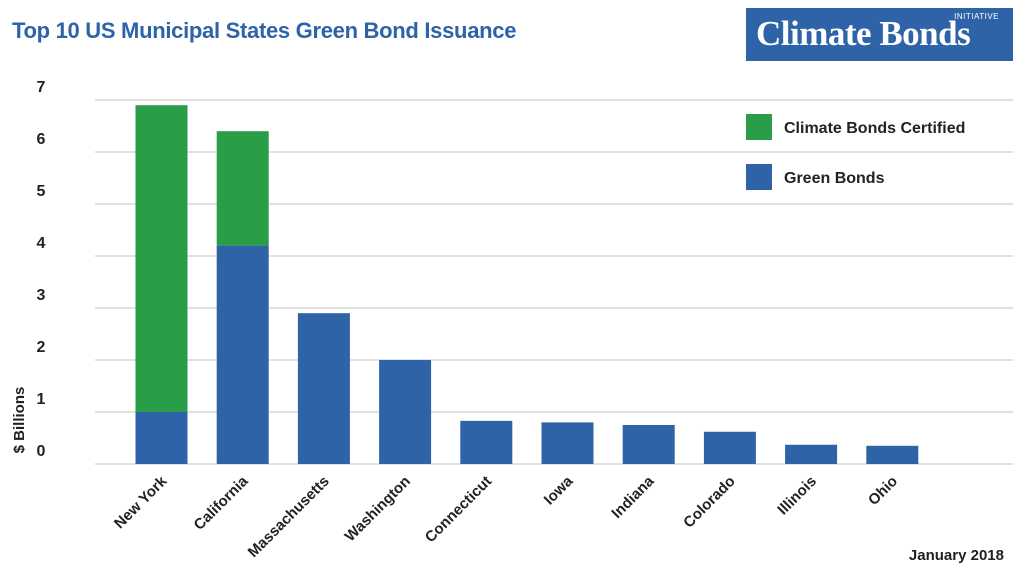 Image resolution: width=1018 pixels, height=572 pixels. I want to click on y-tick-label: 5, so click(41, 191).